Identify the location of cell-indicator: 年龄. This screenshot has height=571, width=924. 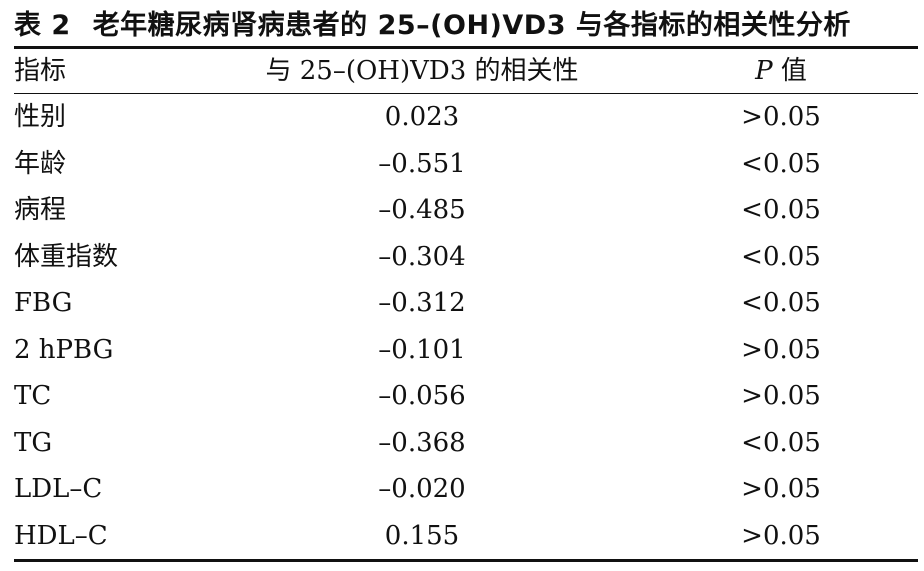
(40, 163).